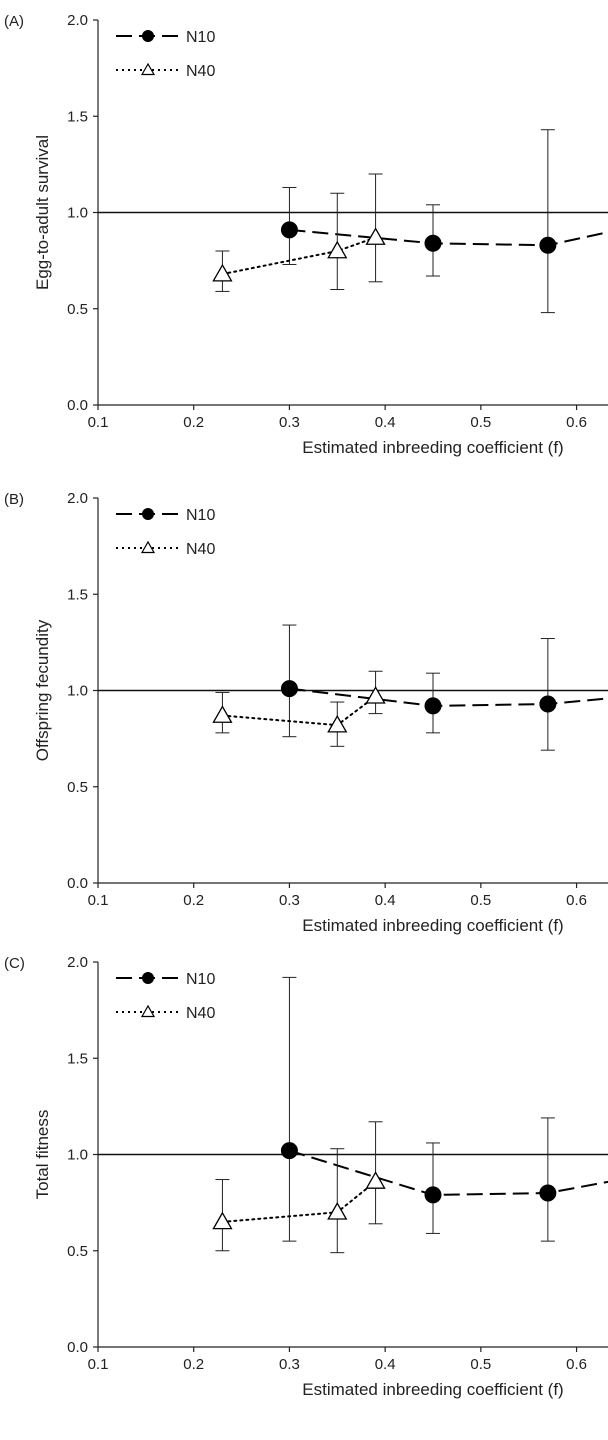 This screenshot has width=608, height=1440. Describe the element at coordinates (42, 1155) in the screenshot. I see `y-axis-title: Total fitness` at that location.